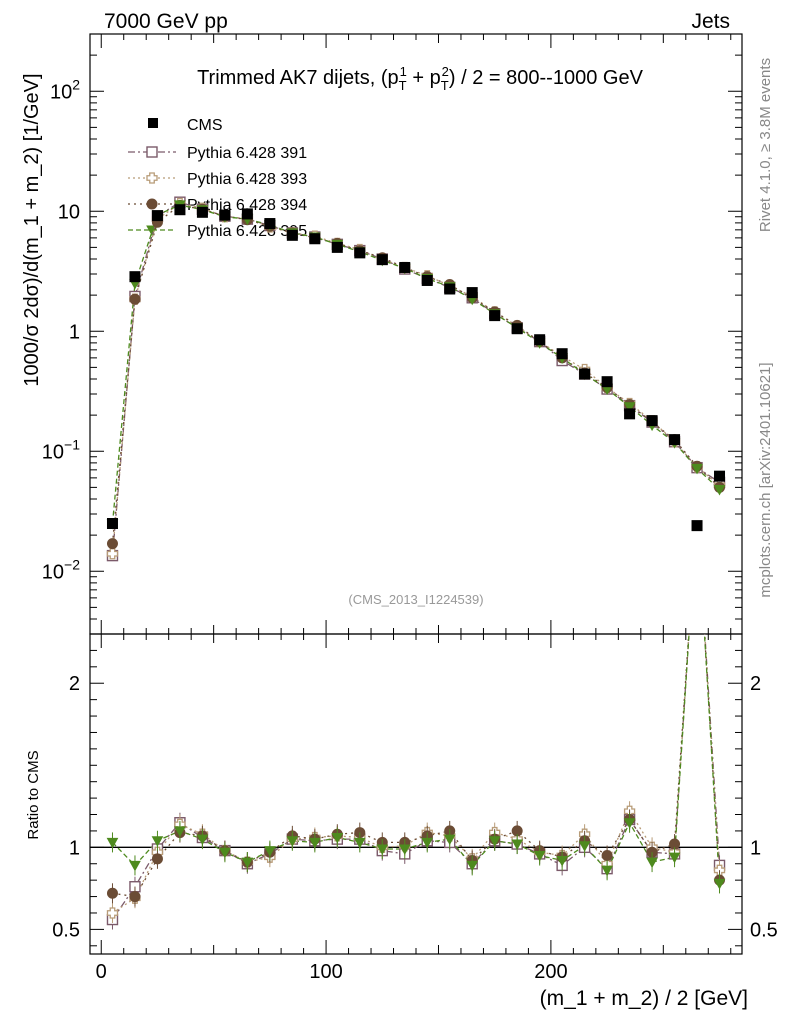  I want to click on y-tick-label: 10⁻¹, so click(61, 449).